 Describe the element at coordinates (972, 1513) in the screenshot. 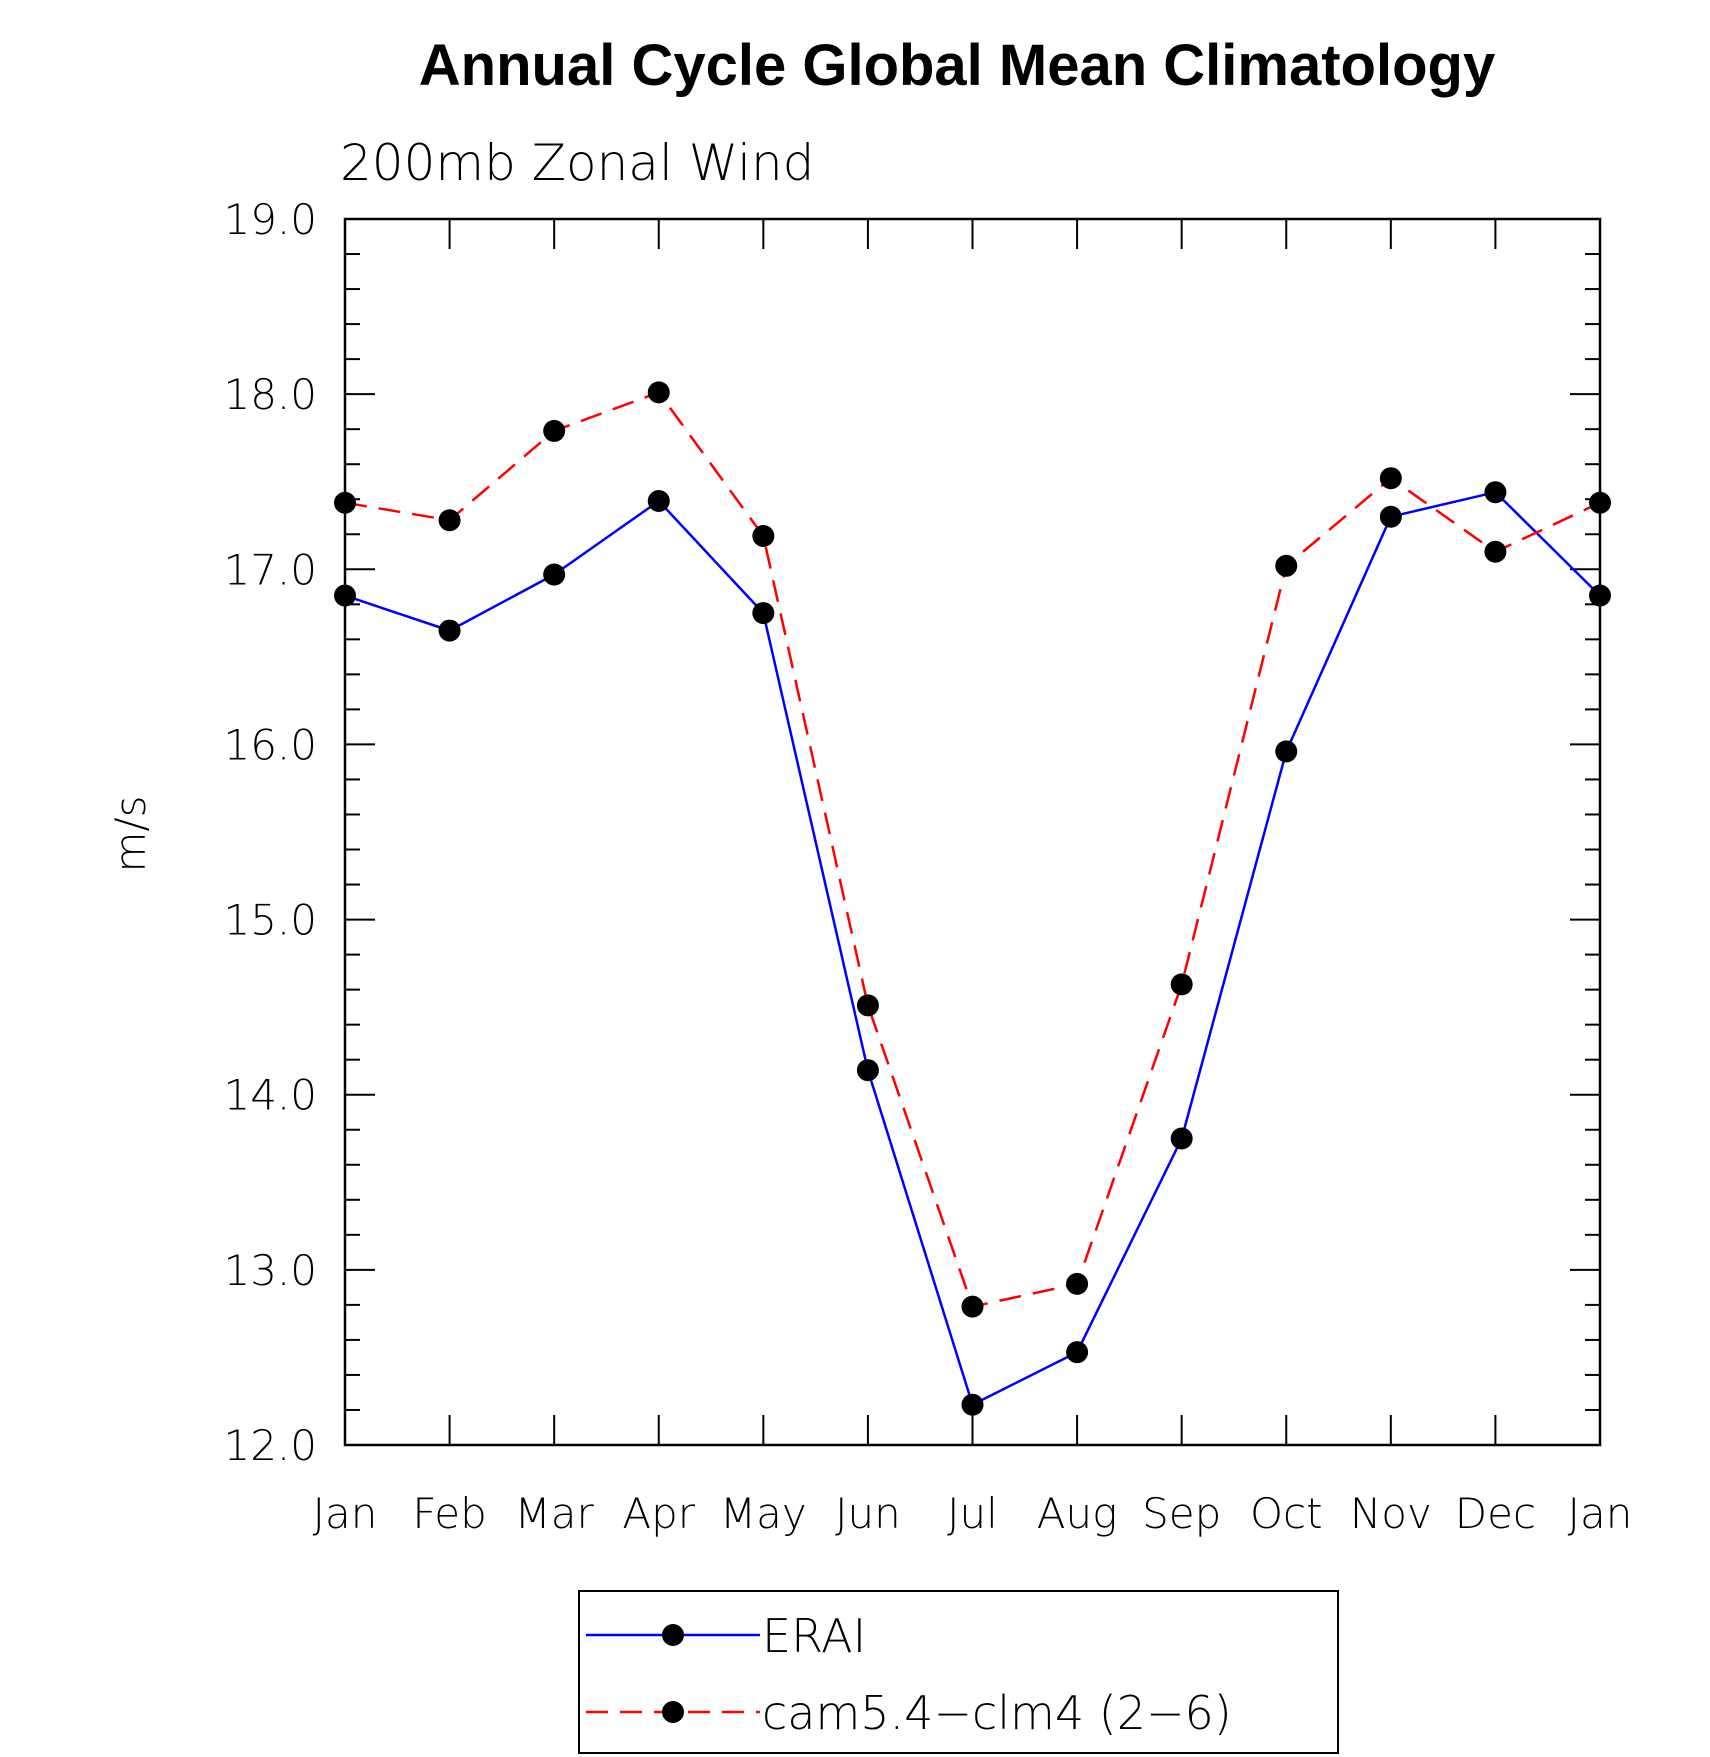

I see `x-tick-label: Jul` at that location.